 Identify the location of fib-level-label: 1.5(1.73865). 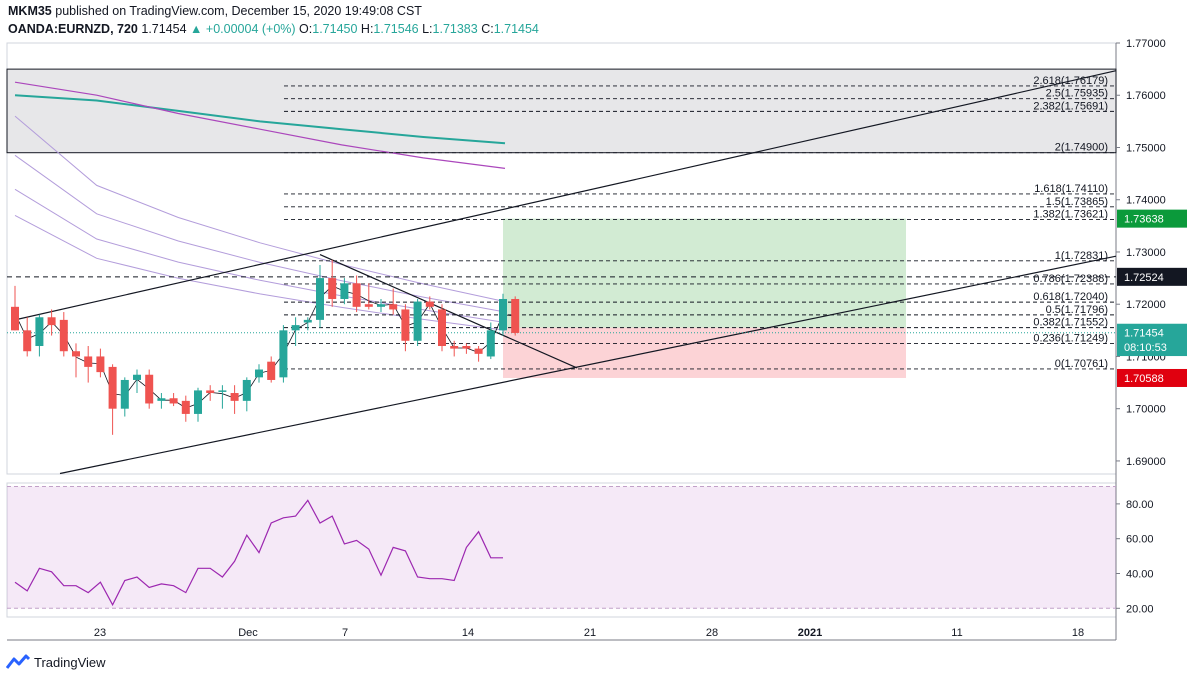
(1077, 202).